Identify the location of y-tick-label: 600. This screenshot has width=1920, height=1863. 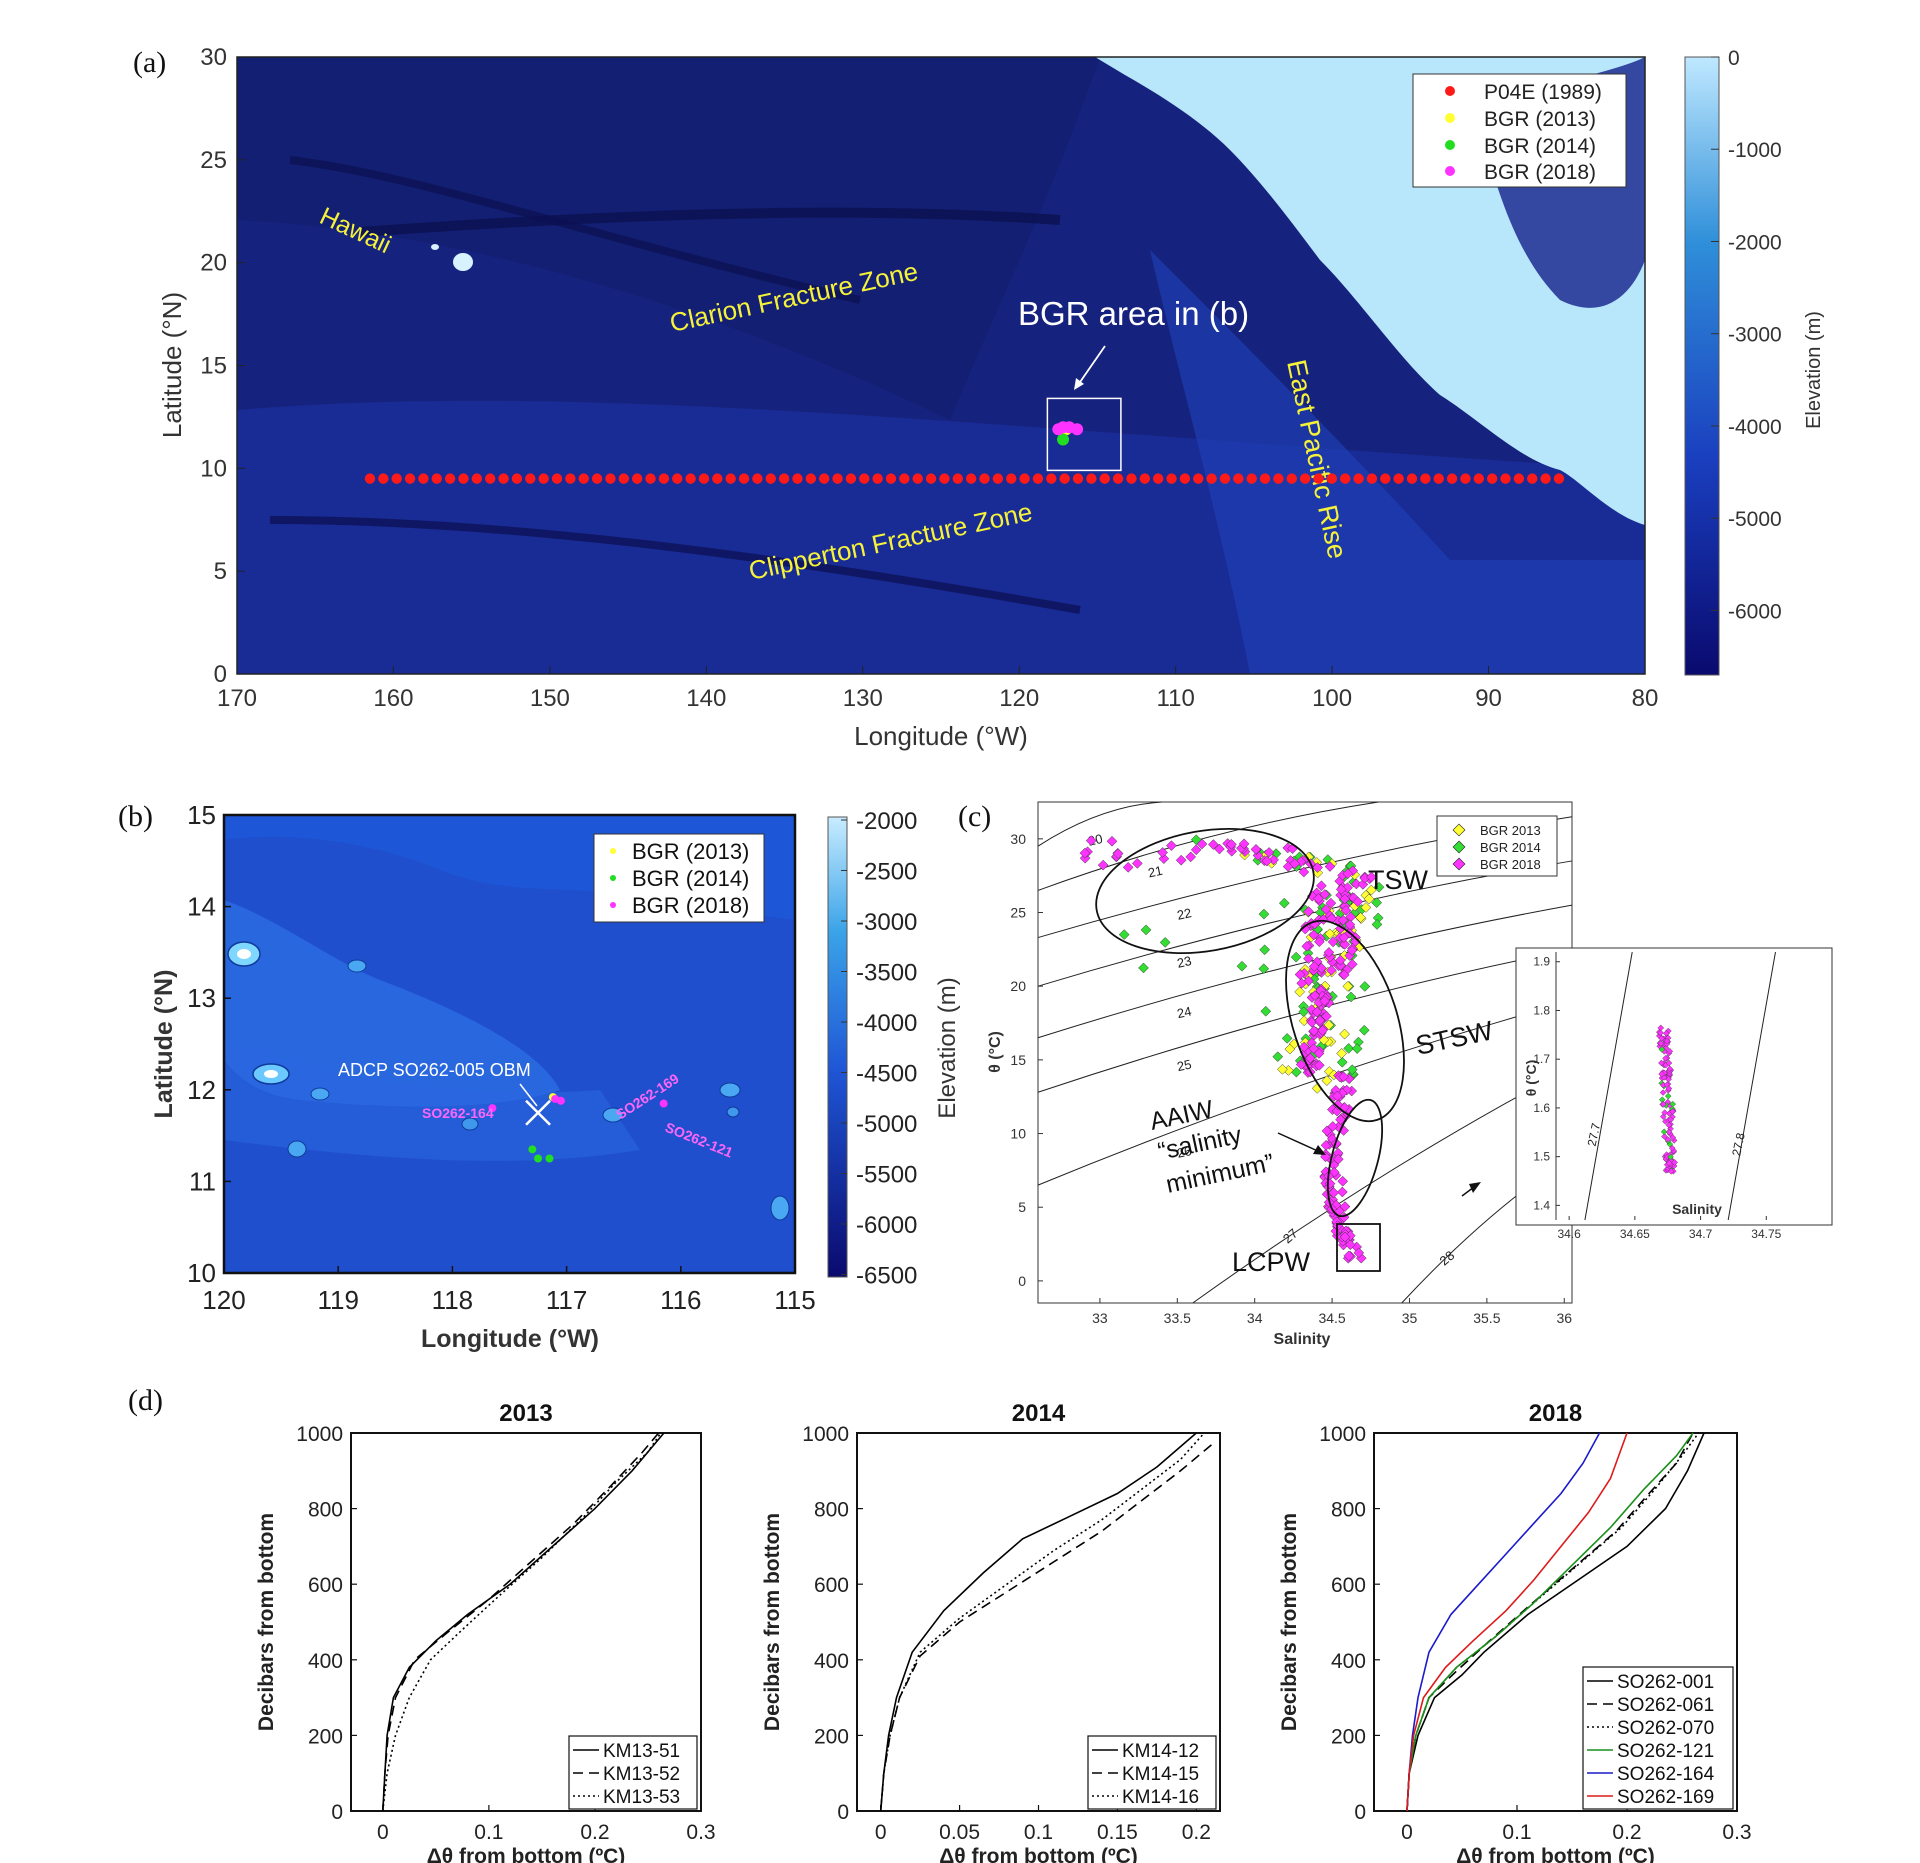
(325, 1585).